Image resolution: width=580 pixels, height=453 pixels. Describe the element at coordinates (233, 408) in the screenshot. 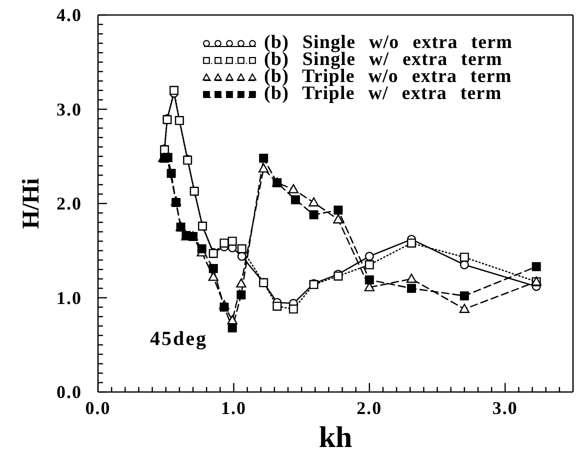

I see `x-tick-label: 1.0` at that location.